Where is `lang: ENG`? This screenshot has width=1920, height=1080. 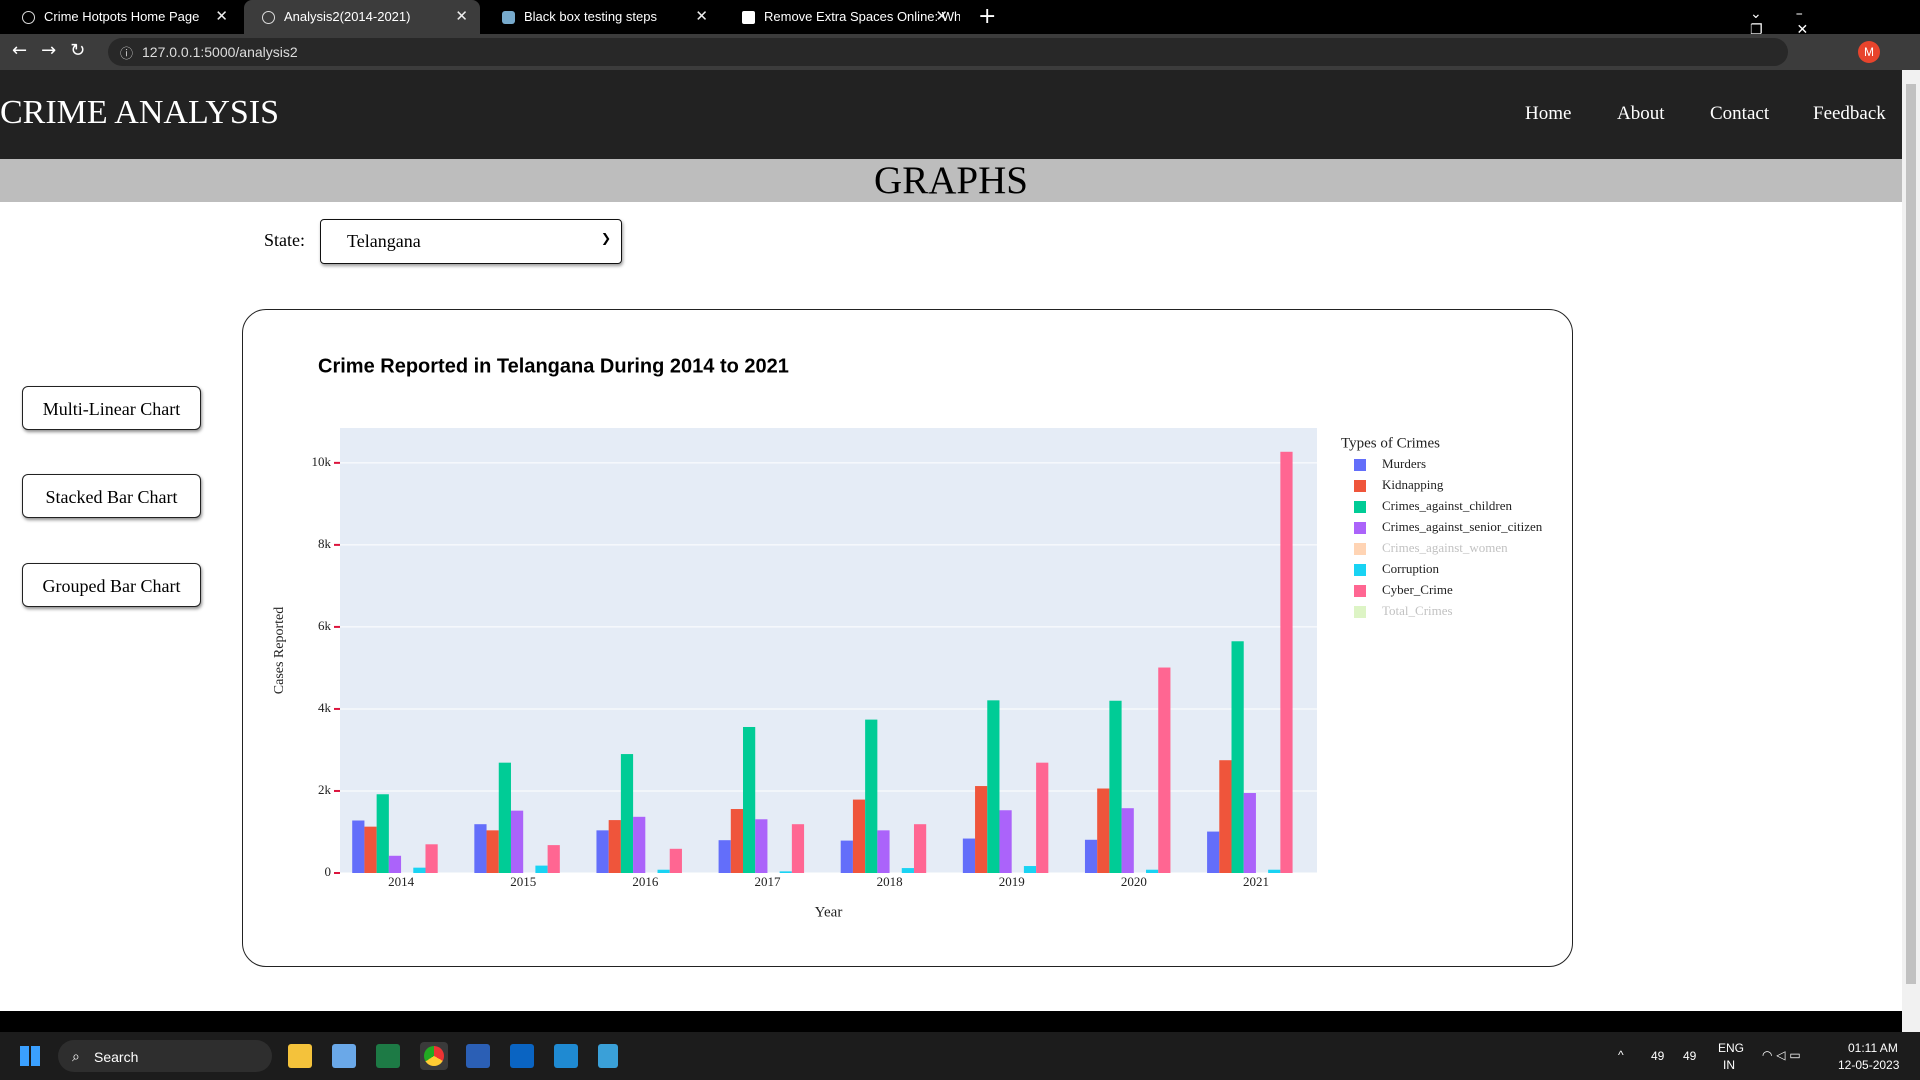
lang: ENG is located at coordinates (1731, 1048).